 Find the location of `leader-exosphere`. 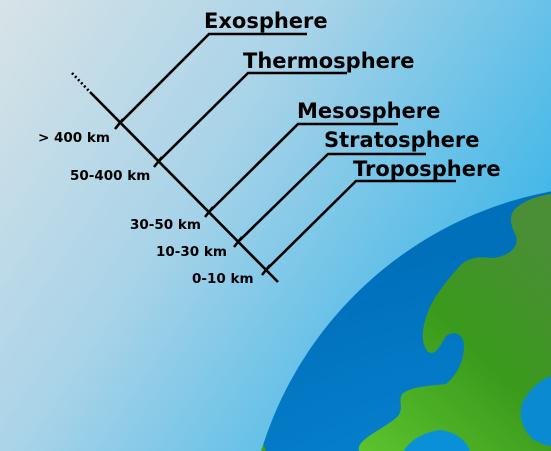

leader-exosphere is located at coordinates (212, 78).